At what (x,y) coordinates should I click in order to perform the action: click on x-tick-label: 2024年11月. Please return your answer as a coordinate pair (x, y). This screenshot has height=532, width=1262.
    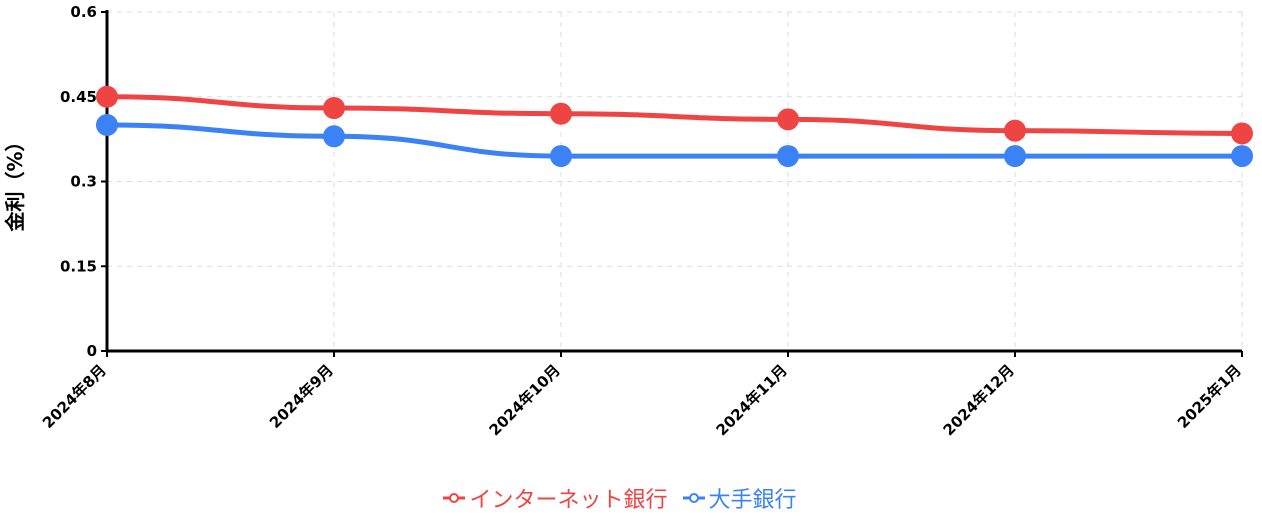
    Looking at the image, I should click on (752, 400).